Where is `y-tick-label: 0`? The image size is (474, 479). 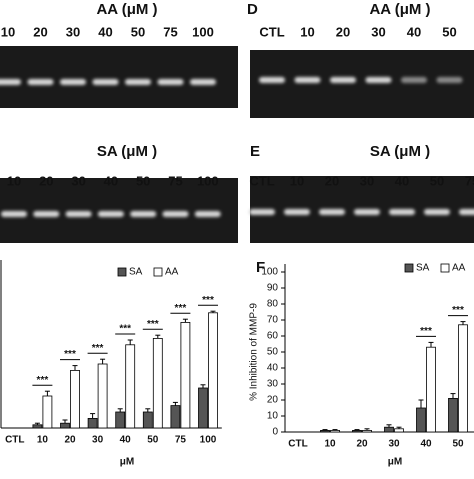
y-tick-label: 0 is located at coordinates (275, 432).